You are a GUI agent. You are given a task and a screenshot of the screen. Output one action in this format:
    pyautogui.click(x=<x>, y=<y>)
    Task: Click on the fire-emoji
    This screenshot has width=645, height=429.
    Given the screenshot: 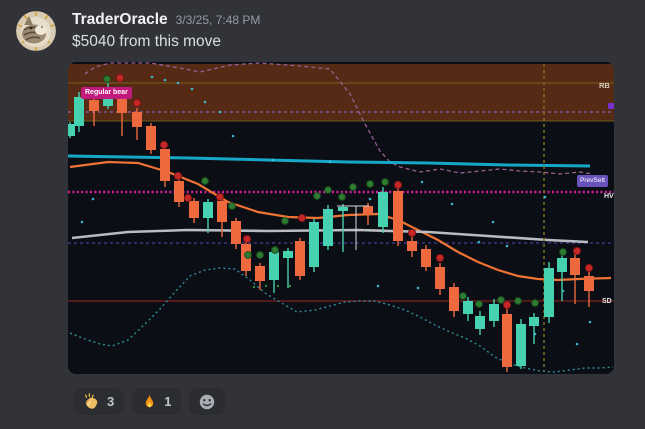 What is the action you would take?
    pyautogui.click(x=149, y=401)
    